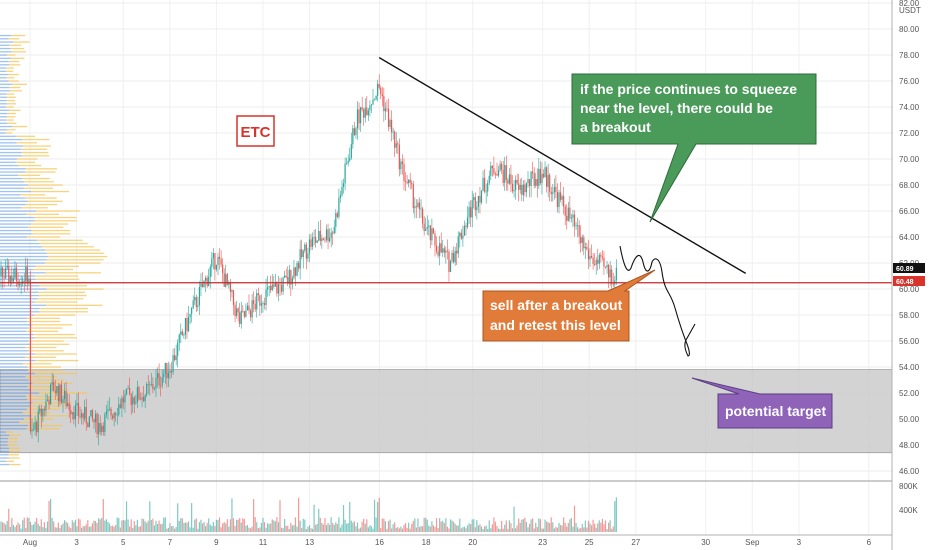 This screenshot has width=932, height=550. Describe the element at coordinates (909, 29) in the screenshot. I see `price-tick-label: 80.00` at that location.